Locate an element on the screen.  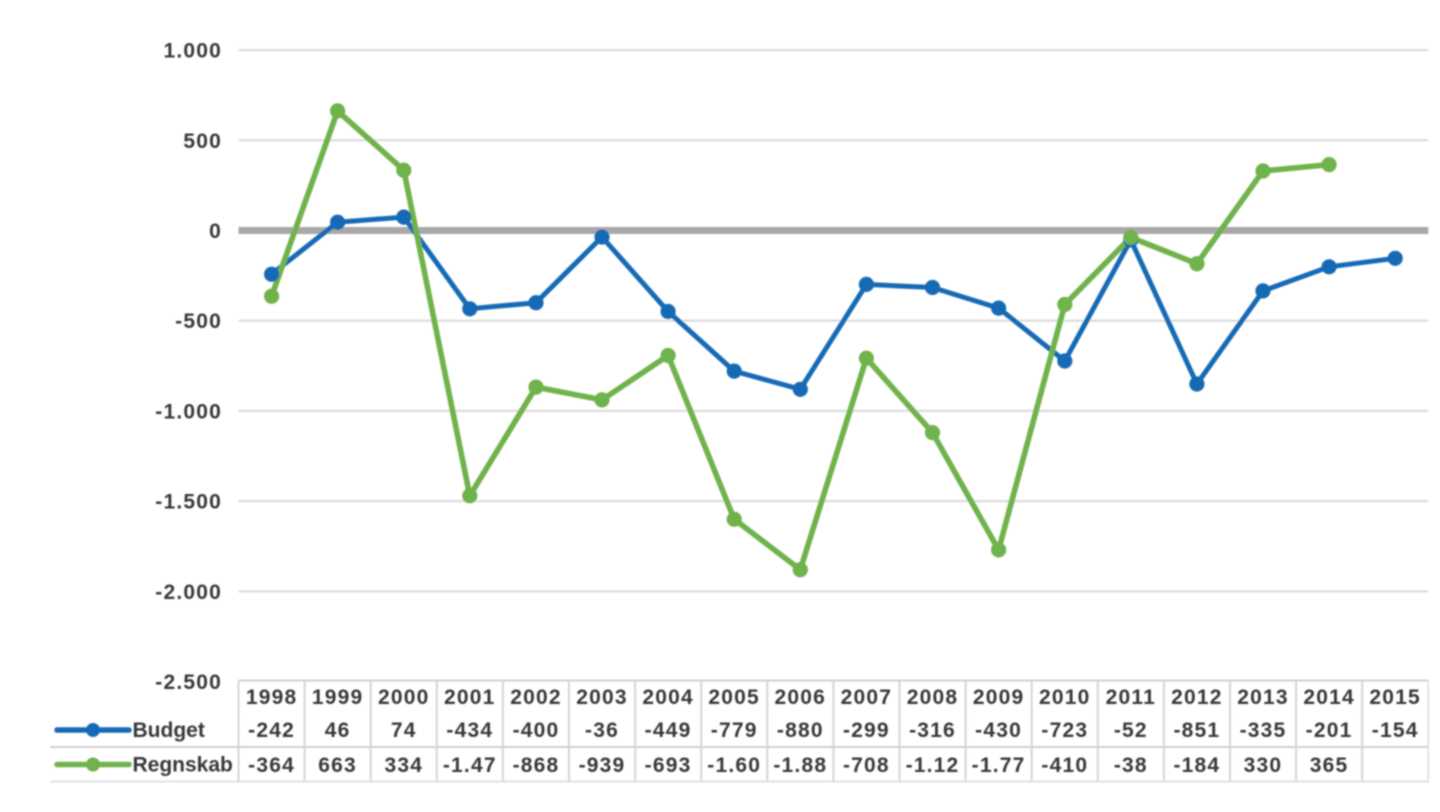
svg-text: -52 is located at coordinates (1131, 730).